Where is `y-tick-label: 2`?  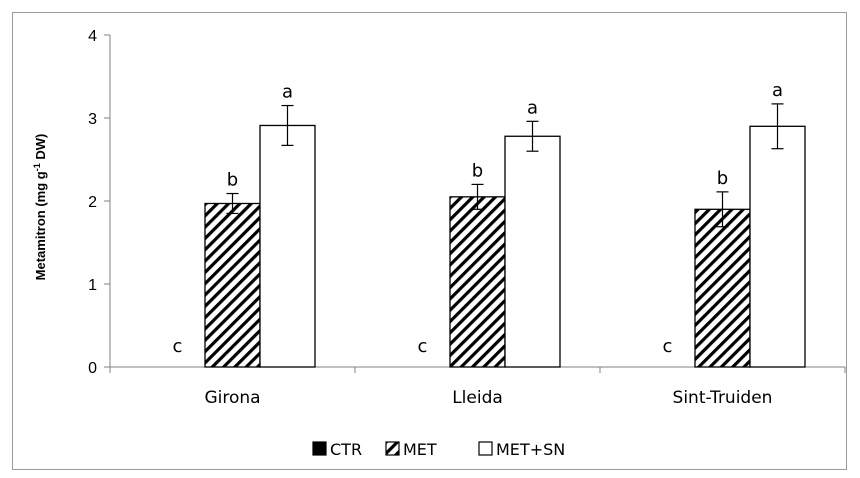
y-tick-label: 2 is located at coordinates (92, 202).